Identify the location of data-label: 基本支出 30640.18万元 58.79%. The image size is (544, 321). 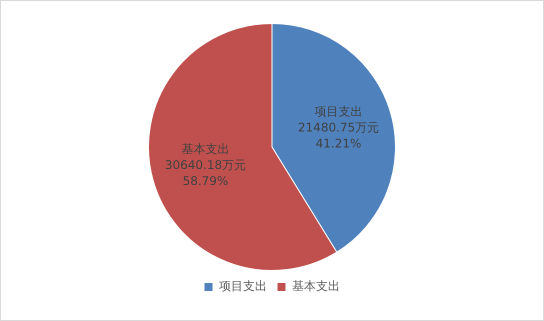
(205, 165).